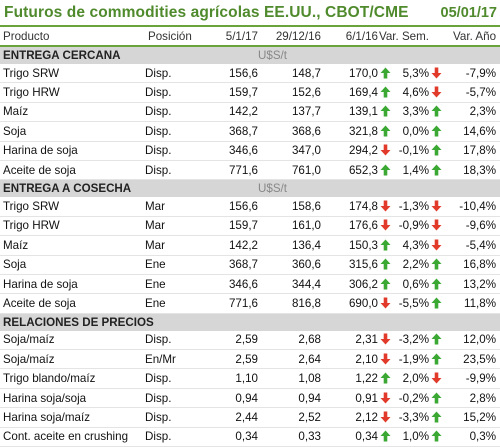 This screenshot has height=447, width=500. I want to click on yearly-change: -5,7%, so click(472, 92).